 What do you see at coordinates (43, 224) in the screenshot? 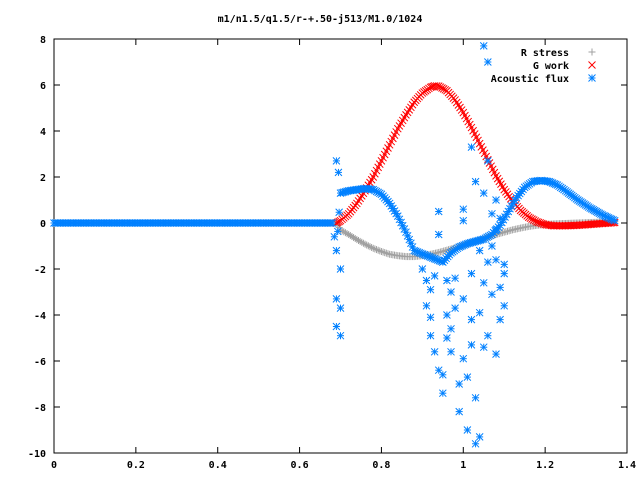
I see `y-tick-label: 0` at bounding box center [43, 224].